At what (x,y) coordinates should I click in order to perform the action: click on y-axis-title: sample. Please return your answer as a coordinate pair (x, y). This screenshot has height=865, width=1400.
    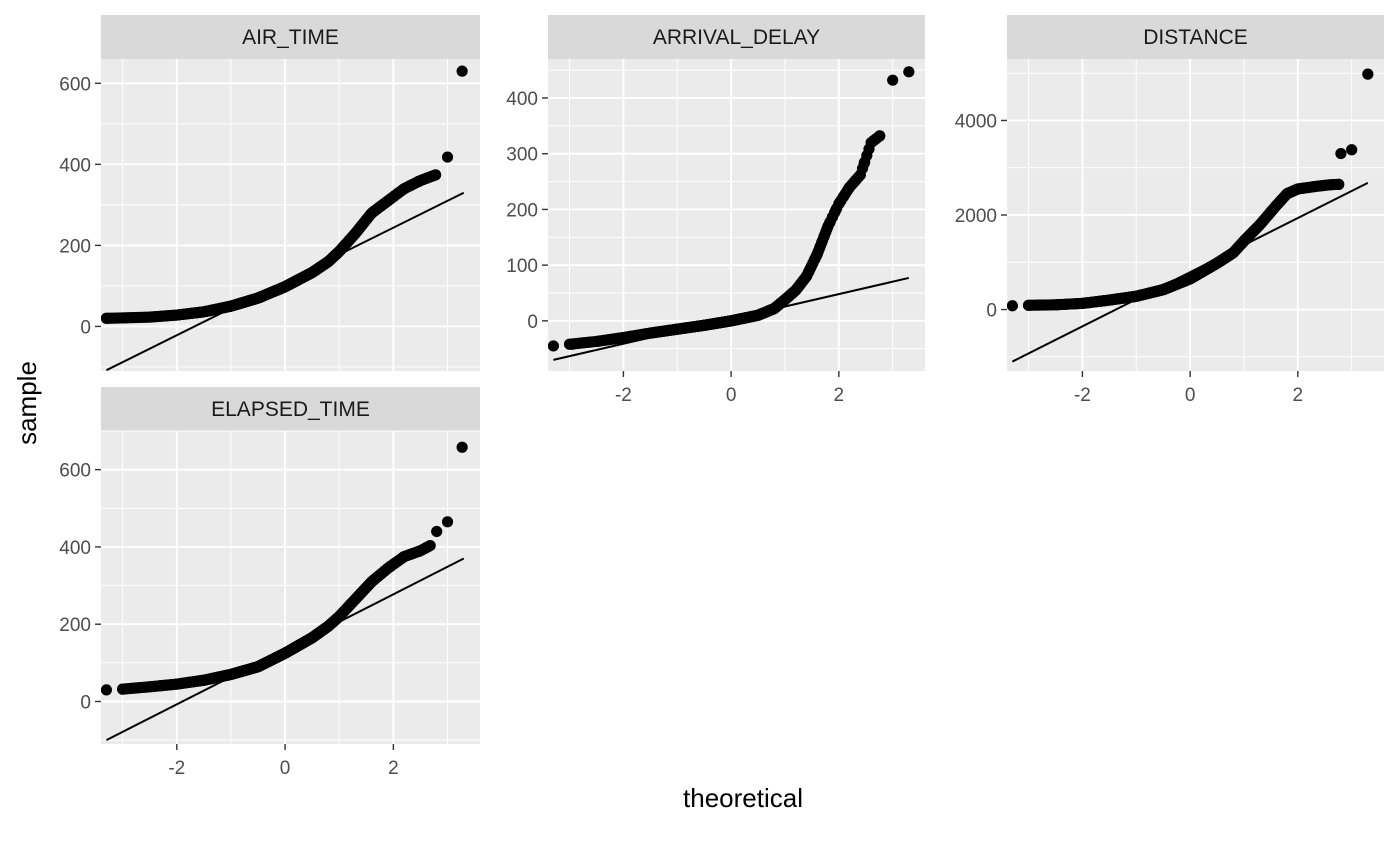
    Looking at the image, I should click on (27, 403).